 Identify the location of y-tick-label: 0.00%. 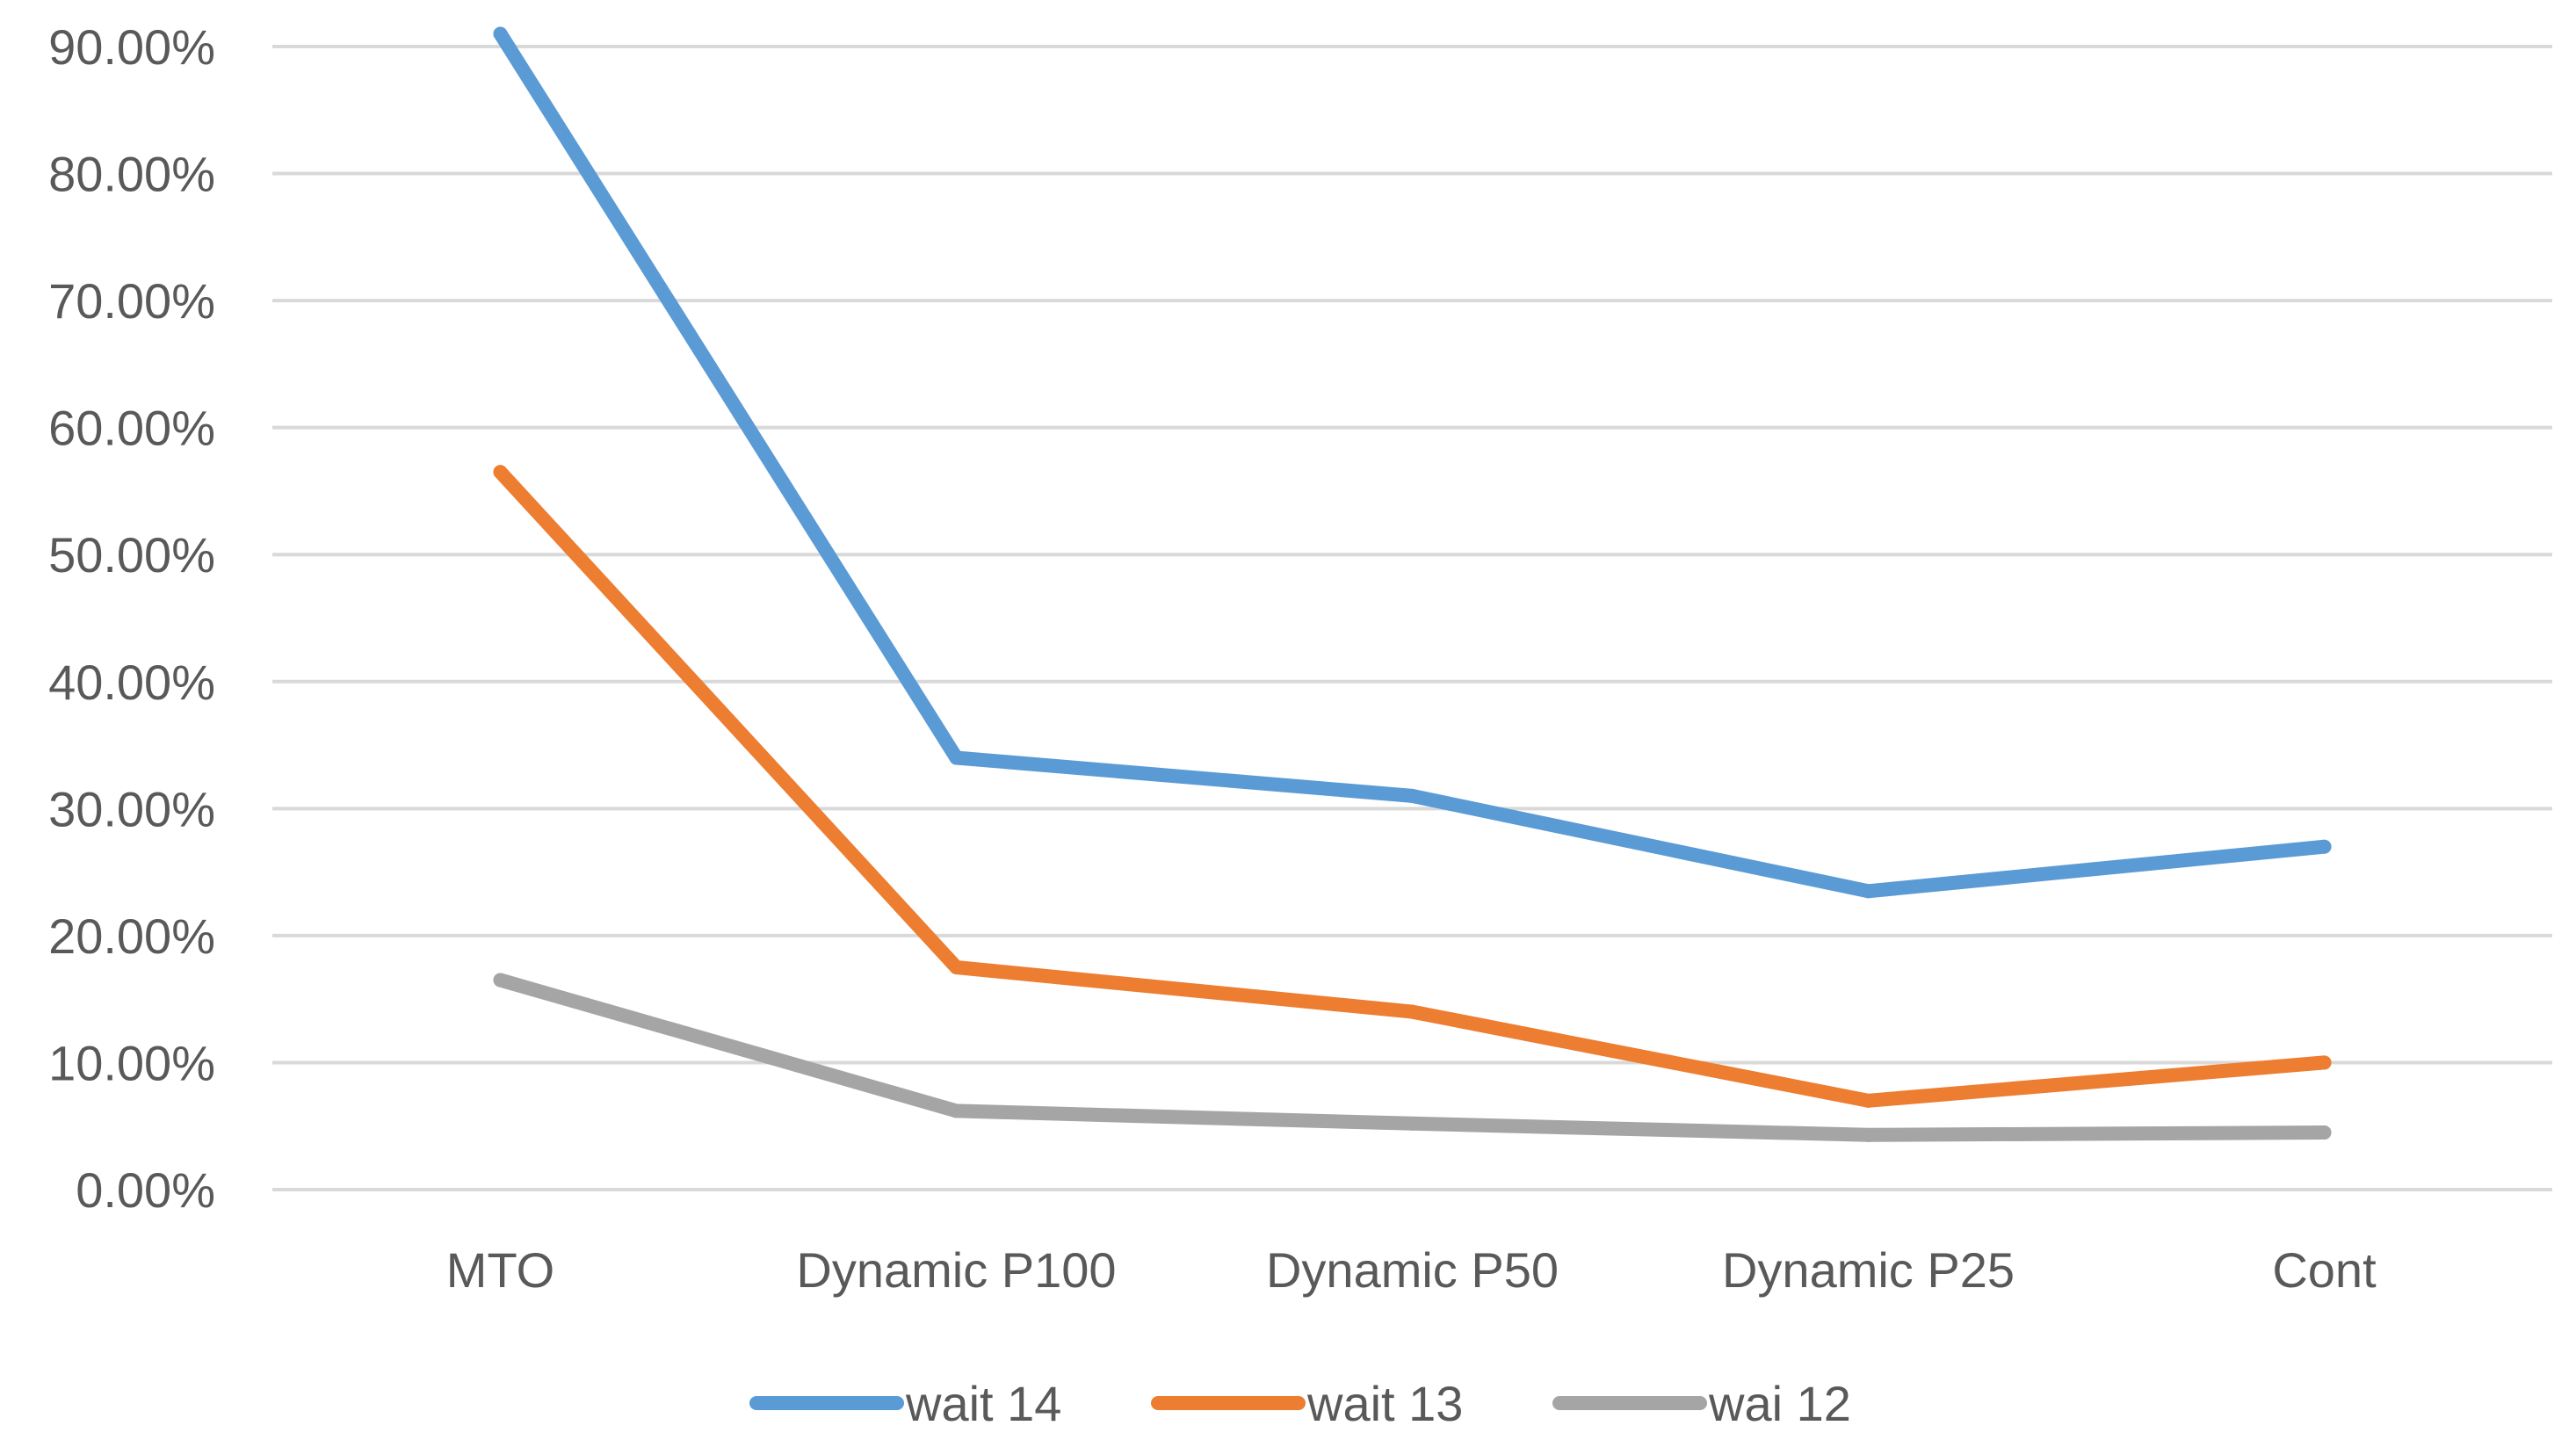
(145, 1190).